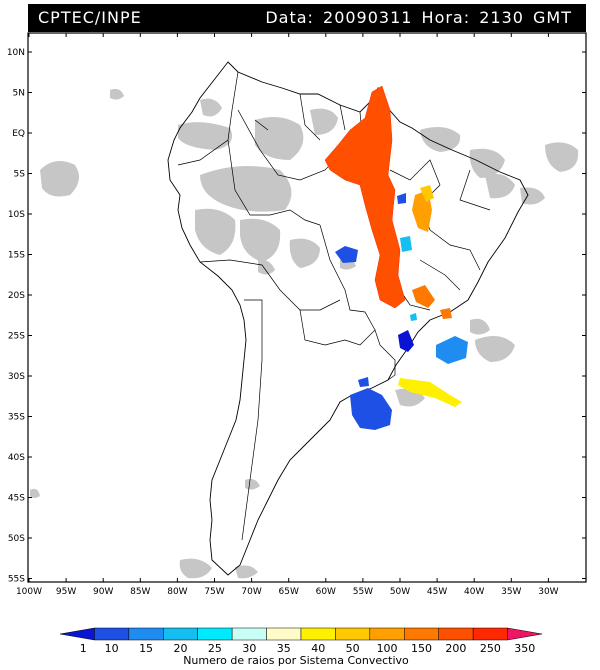 This screenshot has height=670, width=600. What do you see at coordinates (251, 592) in the screenshot?
I see `lon-label: 70W` at bounding box center [251, 592].